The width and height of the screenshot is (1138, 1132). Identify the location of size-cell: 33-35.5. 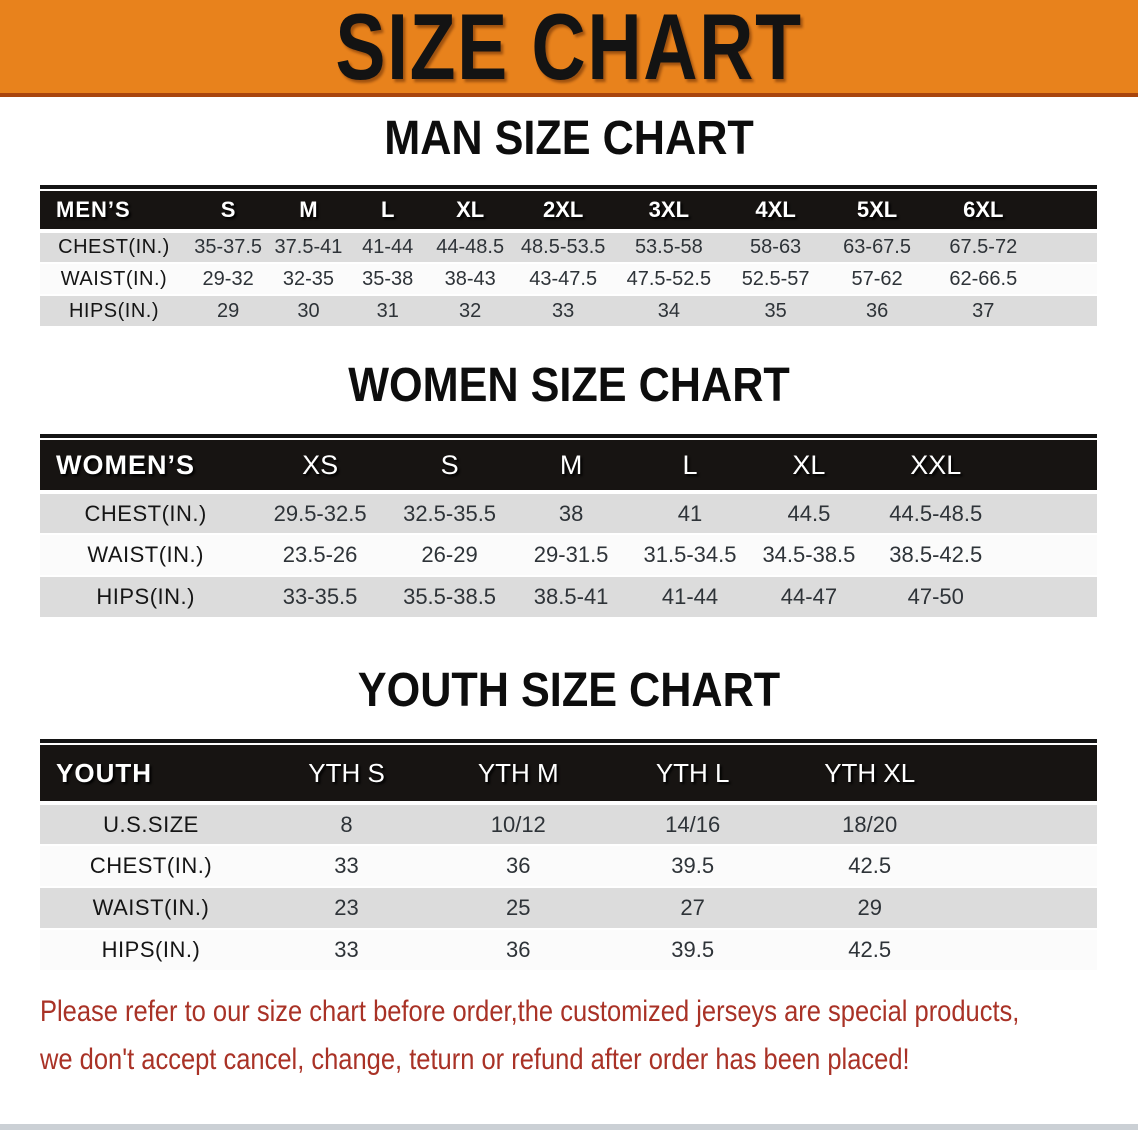
(320, 597).